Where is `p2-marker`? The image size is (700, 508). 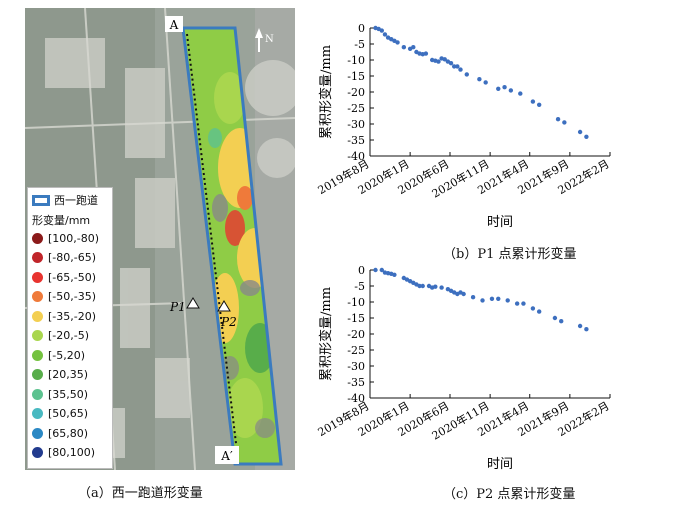 p2-marker is located at coordinates (224, 306).